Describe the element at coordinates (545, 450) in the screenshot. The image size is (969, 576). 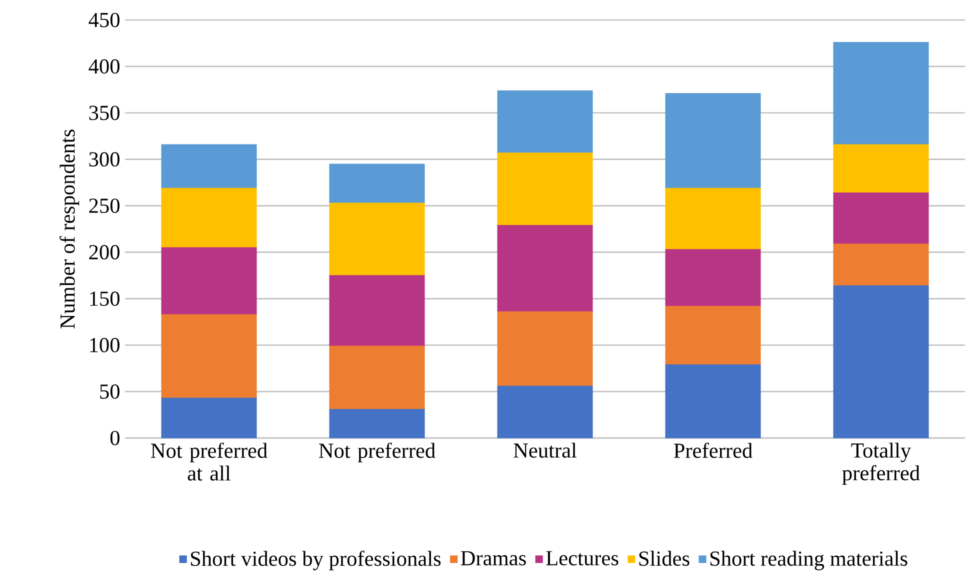
I see `x-tick-label: Neutral` at that location.